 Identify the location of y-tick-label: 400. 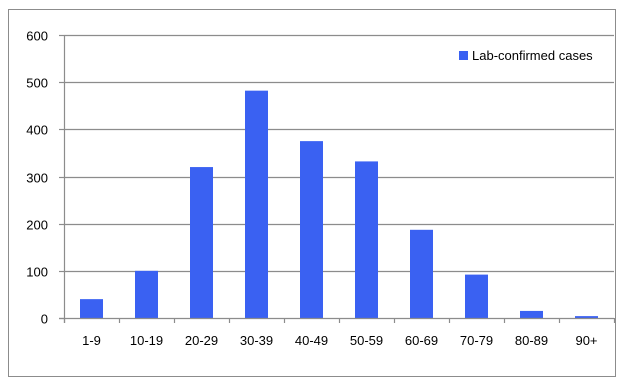
(37, 130).